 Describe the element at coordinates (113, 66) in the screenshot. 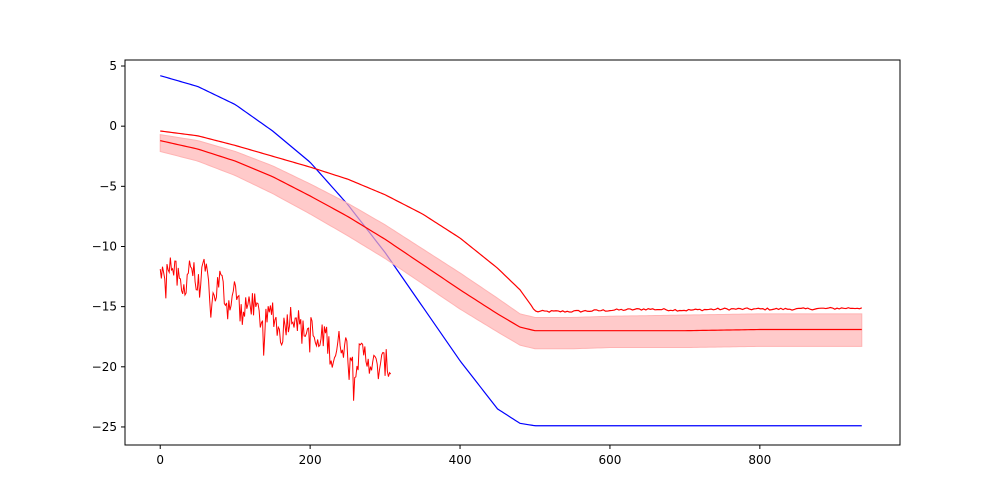

I see `y-tick-label: 5` at that location.